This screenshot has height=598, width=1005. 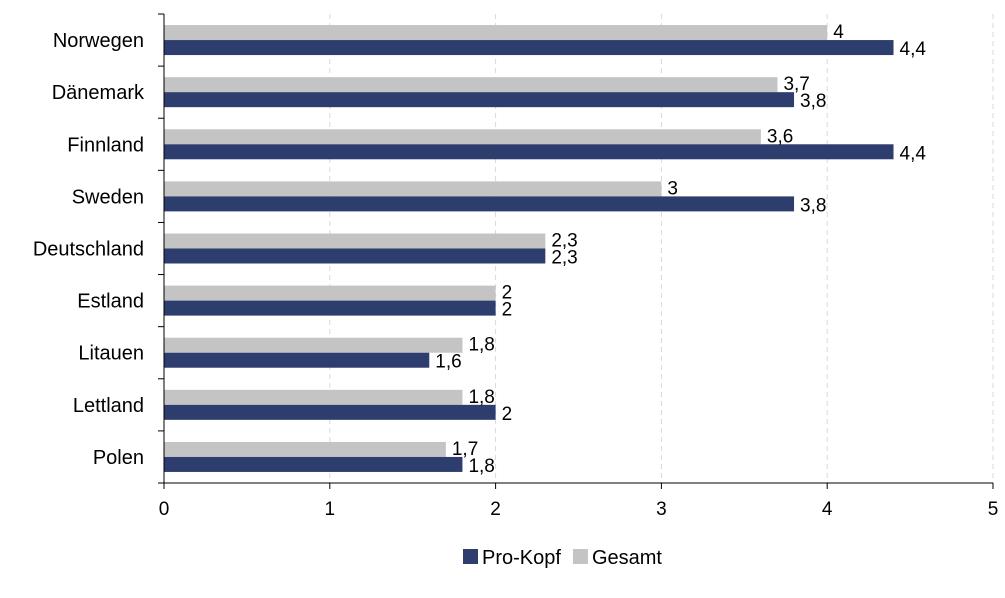 I want to click on bar-gesamt-polen, so click(x=305, y=449).